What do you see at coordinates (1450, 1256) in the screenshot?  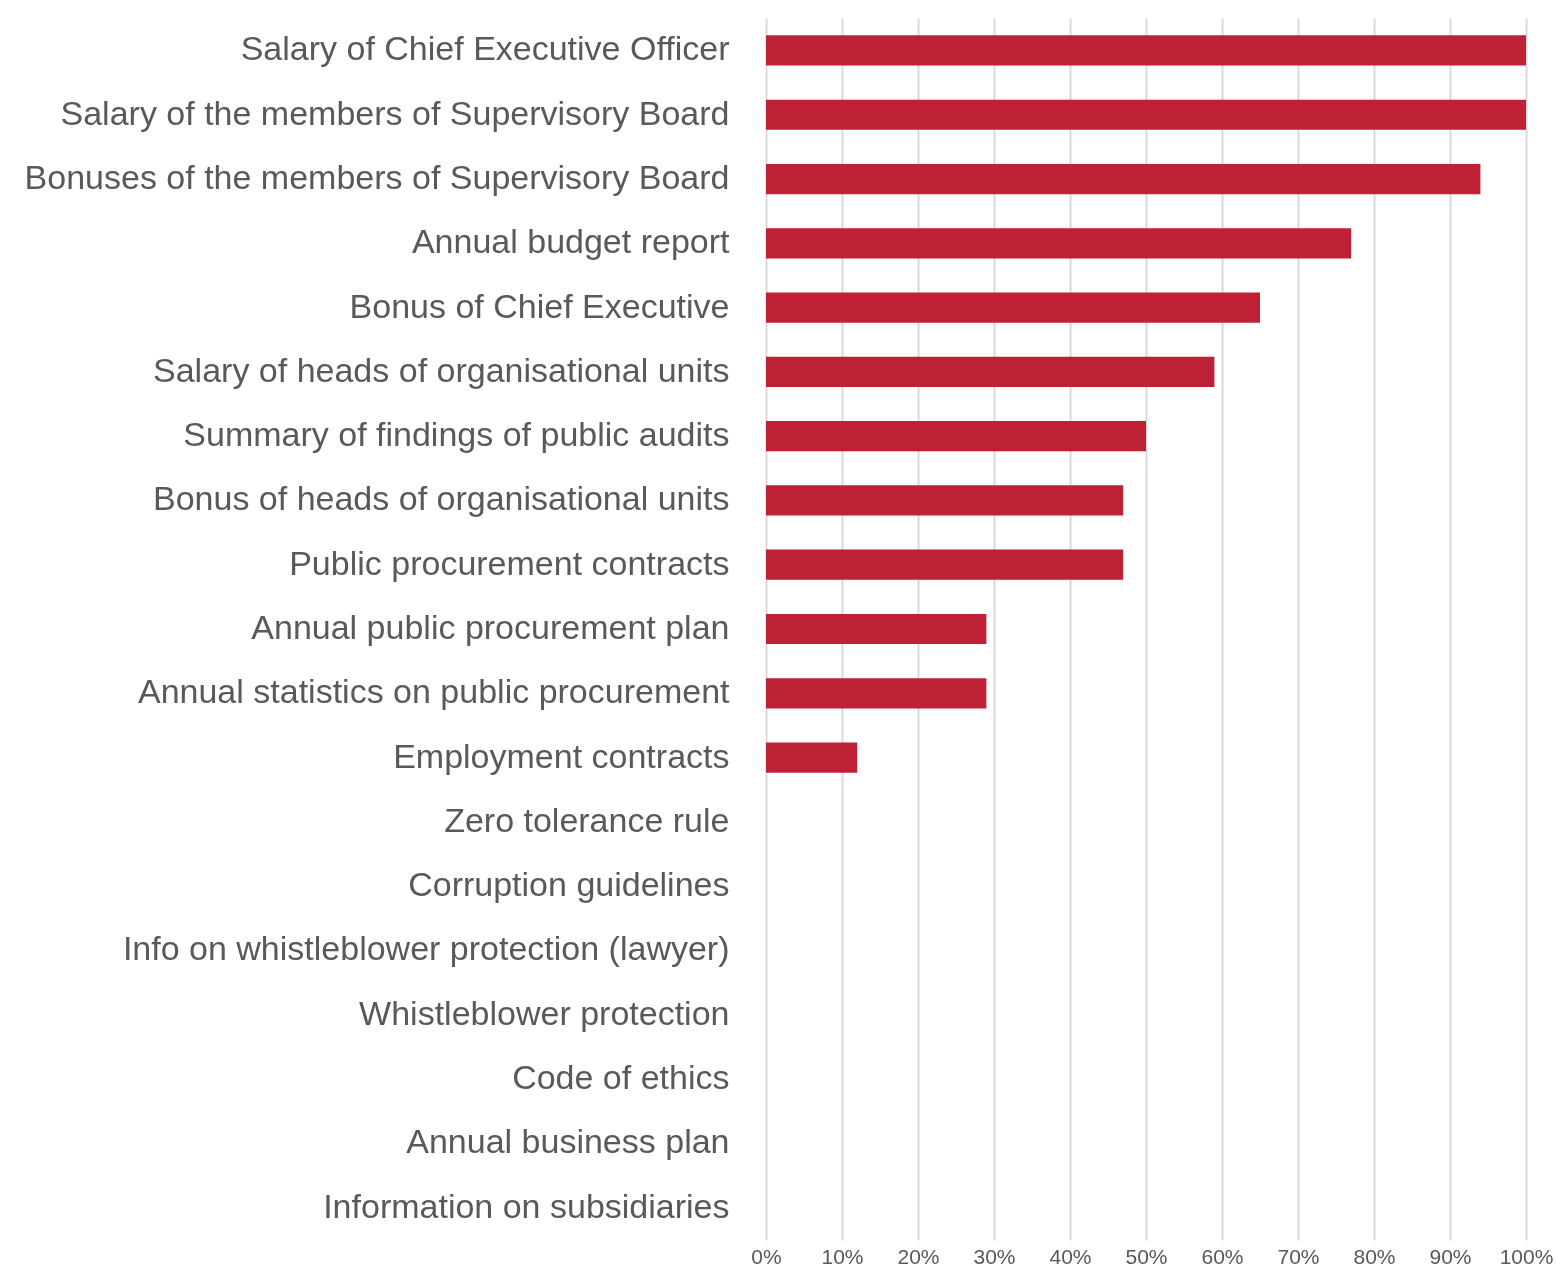 I see `x-tick-label: 90%` at bounding box center [1450, 1256].